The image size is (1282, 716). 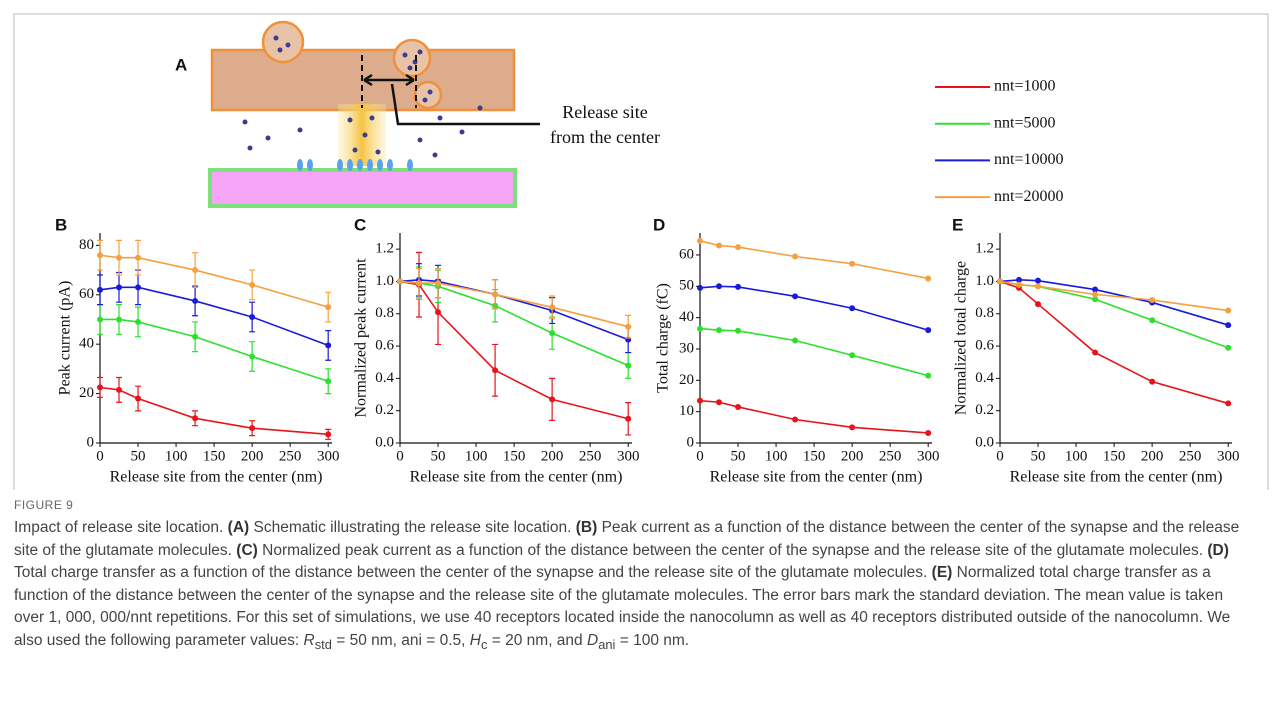 I want to click on y-tick-label: 80, so click(x=86, y=245).